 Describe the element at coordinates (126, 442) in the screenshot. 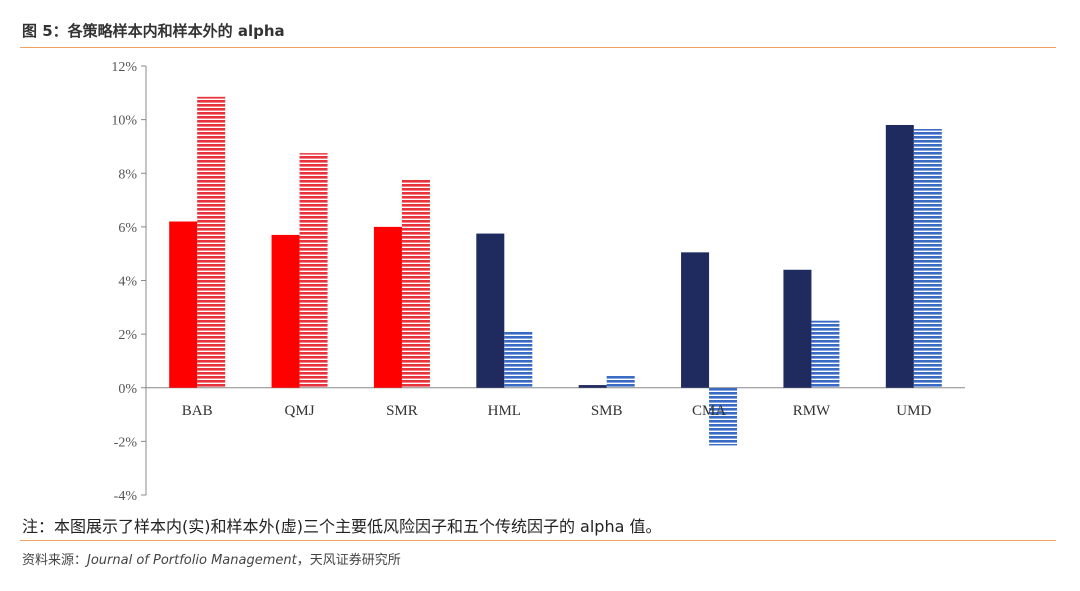

I see `y-tick-label: -2%` at that location.